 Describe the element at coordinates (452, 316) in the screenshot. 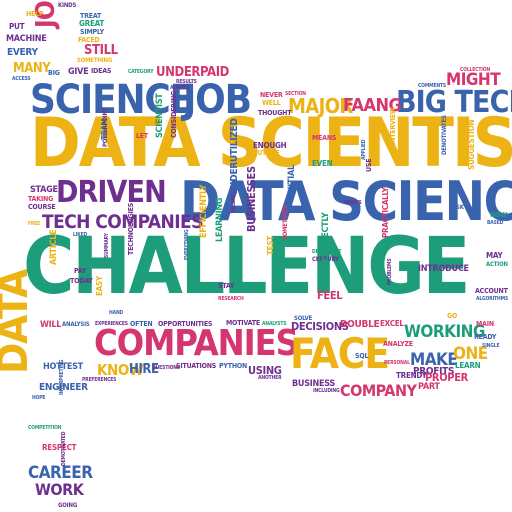

I see `word-go: GO` at that location.